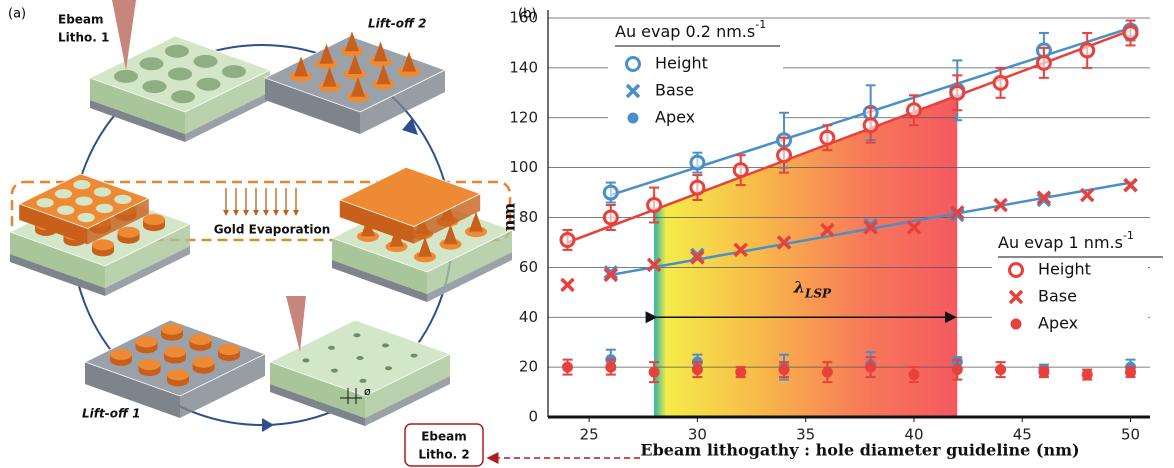 The height and width of the screenshot is (468, 1174). Describe the element at coordinates (410, 126) in the screenshot. I see `arrowhead` at that location.